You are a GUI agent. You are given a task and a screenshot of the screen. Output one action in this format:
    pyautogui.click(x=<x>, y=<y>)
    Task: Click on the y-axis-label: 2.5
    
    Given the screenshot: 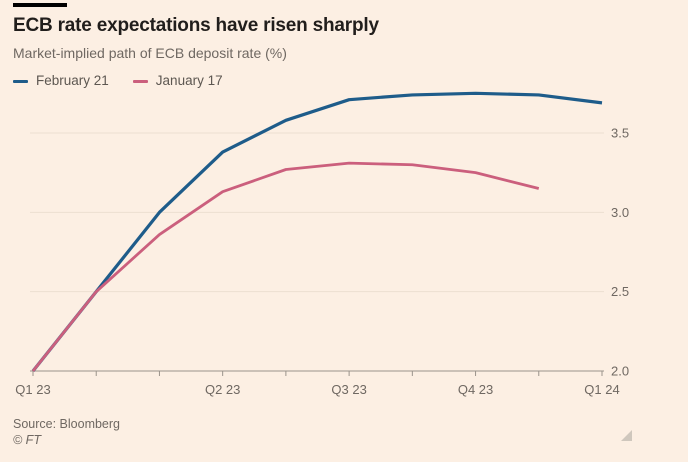 What is the action you would take?
    pyautogui.click(x=620, y=291)
    